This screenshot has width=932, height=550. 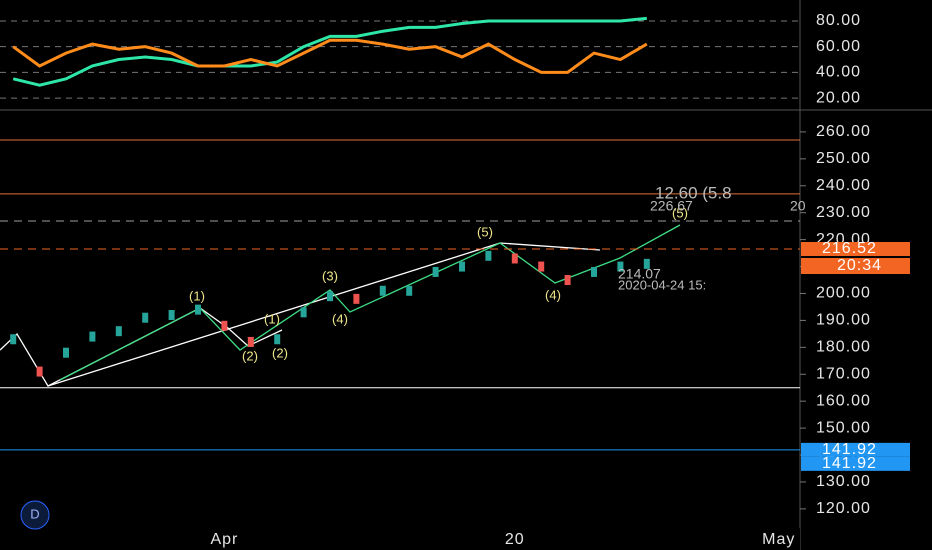 I want to click on y-tick-label: 190.00, so click(x=843, y=320).